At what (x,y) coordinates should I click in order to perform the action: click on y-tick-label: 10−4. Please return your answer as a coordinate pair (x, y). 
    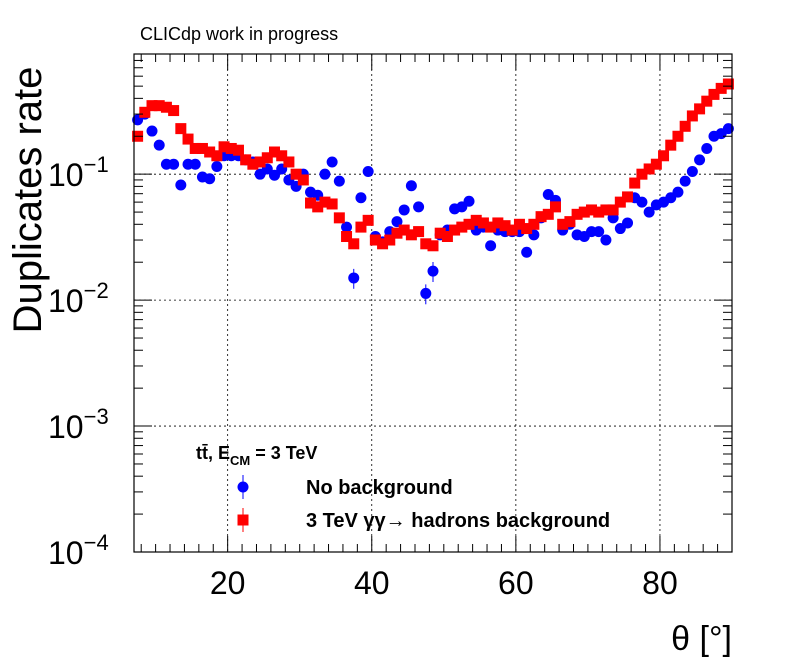
    Looking at the image, I should click on (78, 550).